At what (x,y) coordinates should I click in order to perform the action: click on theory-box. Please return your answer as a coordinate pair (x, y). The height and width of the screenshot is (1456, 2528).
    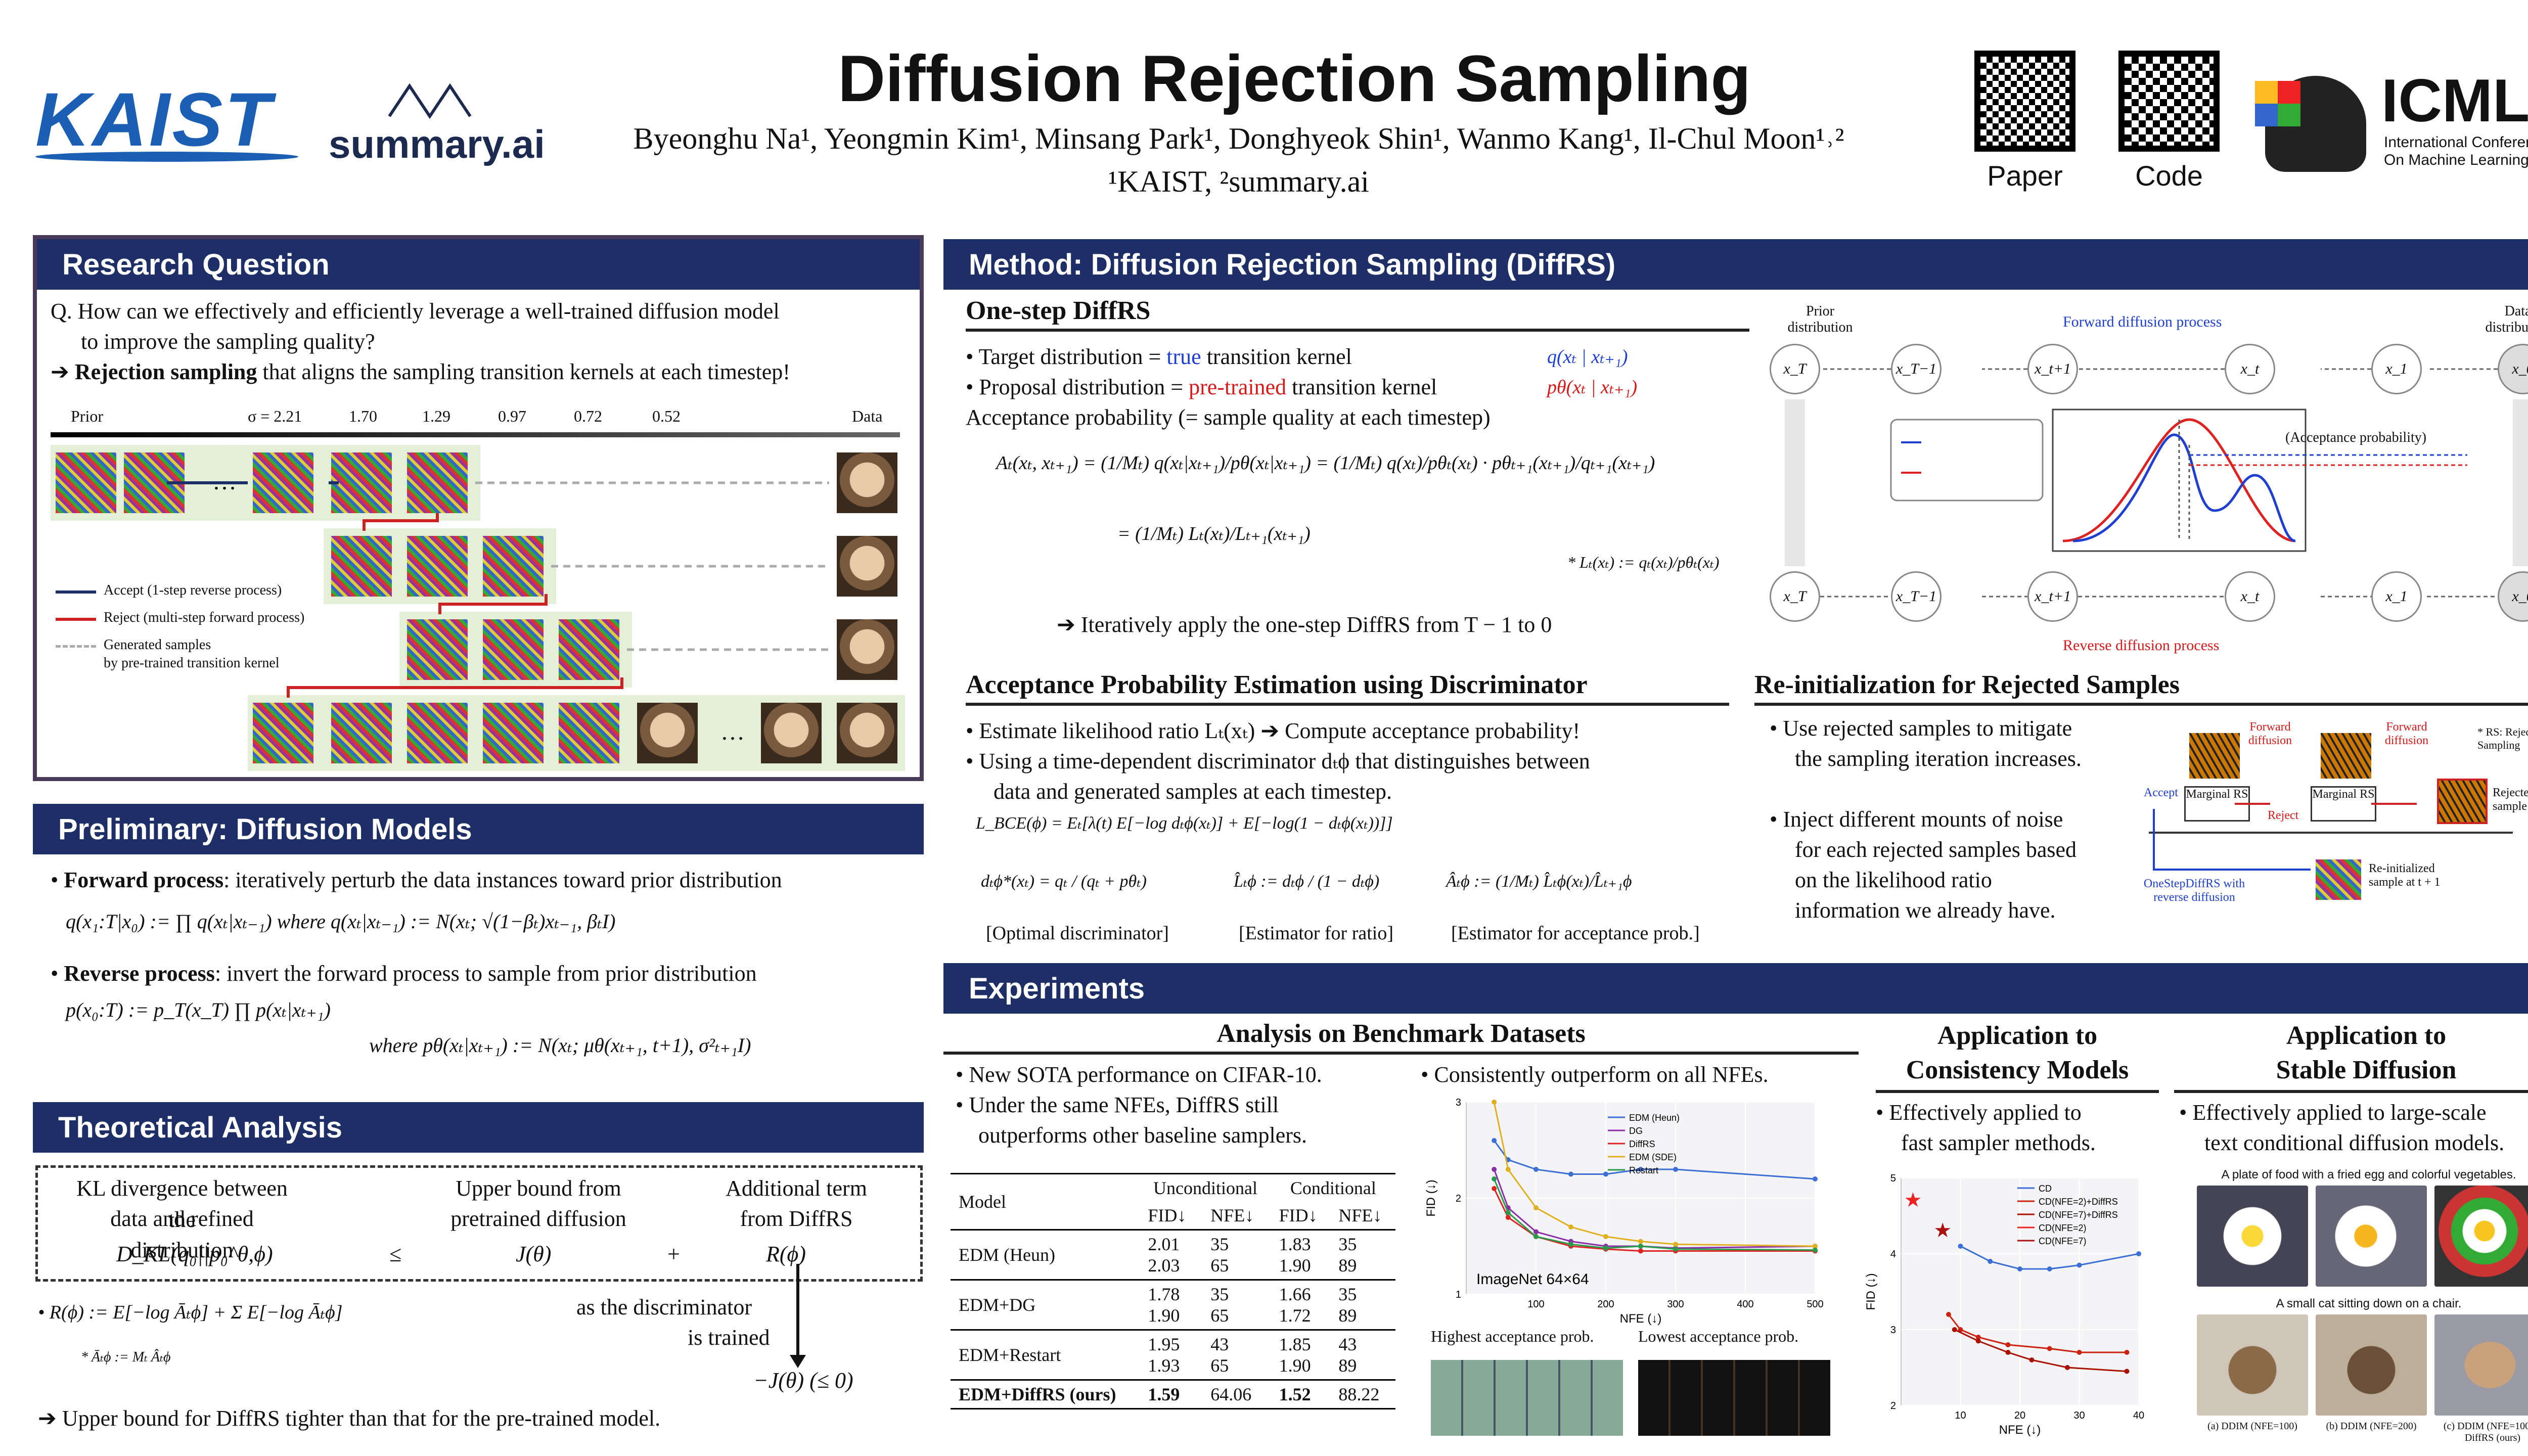
    Looking at the image, I should click on (479, 1223).